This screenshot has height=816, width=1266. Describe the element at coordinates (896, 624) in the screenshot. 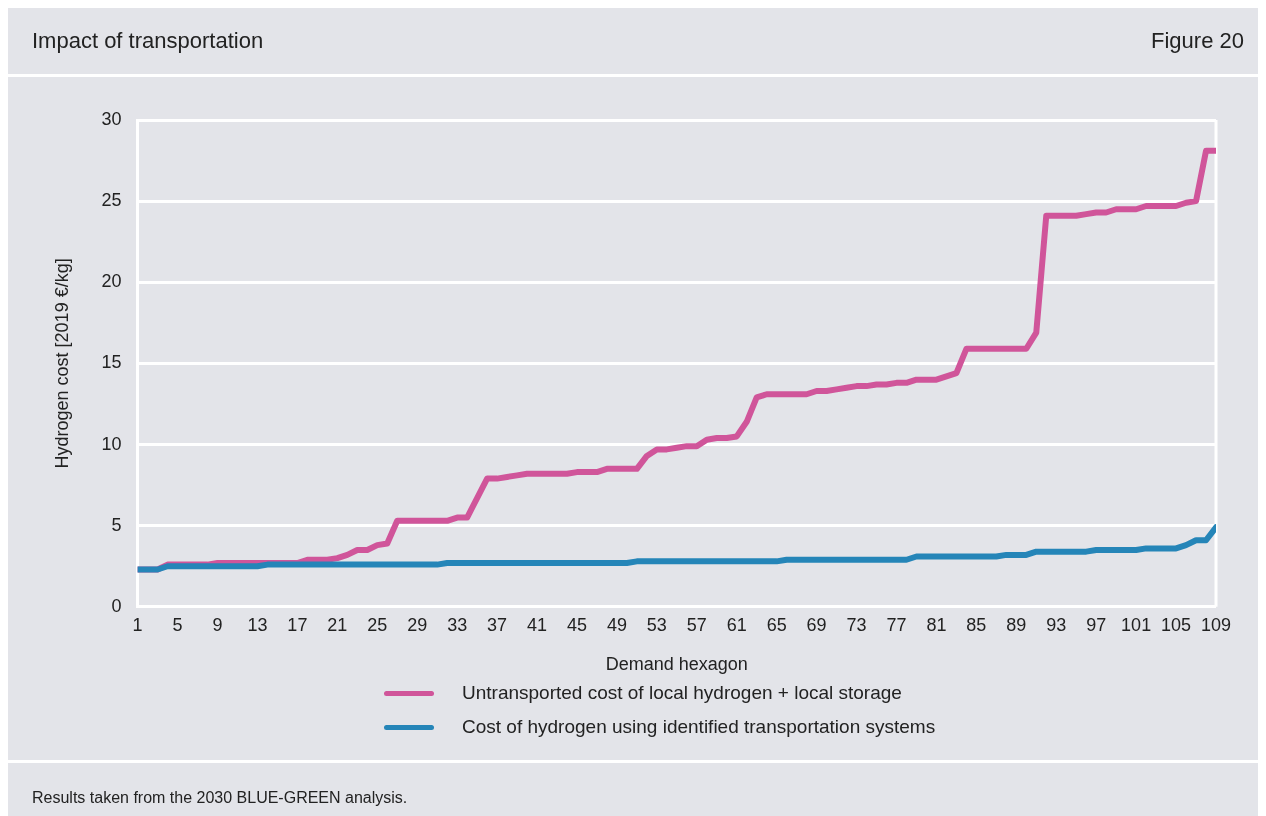

I see `x-tick-label: 77` at that location.